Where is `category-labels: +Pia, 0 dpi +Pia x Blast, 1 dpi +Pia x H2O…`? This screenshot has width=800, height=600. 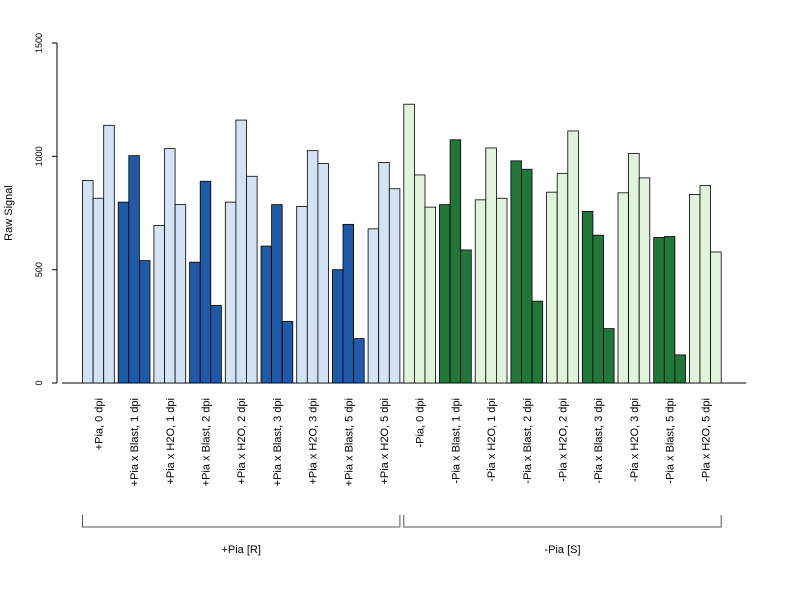
category-labels: +Pia, 0 dpi +Pia x Blast, 1 dpi +Pia x H2O… is located at coordinates (402, 442).